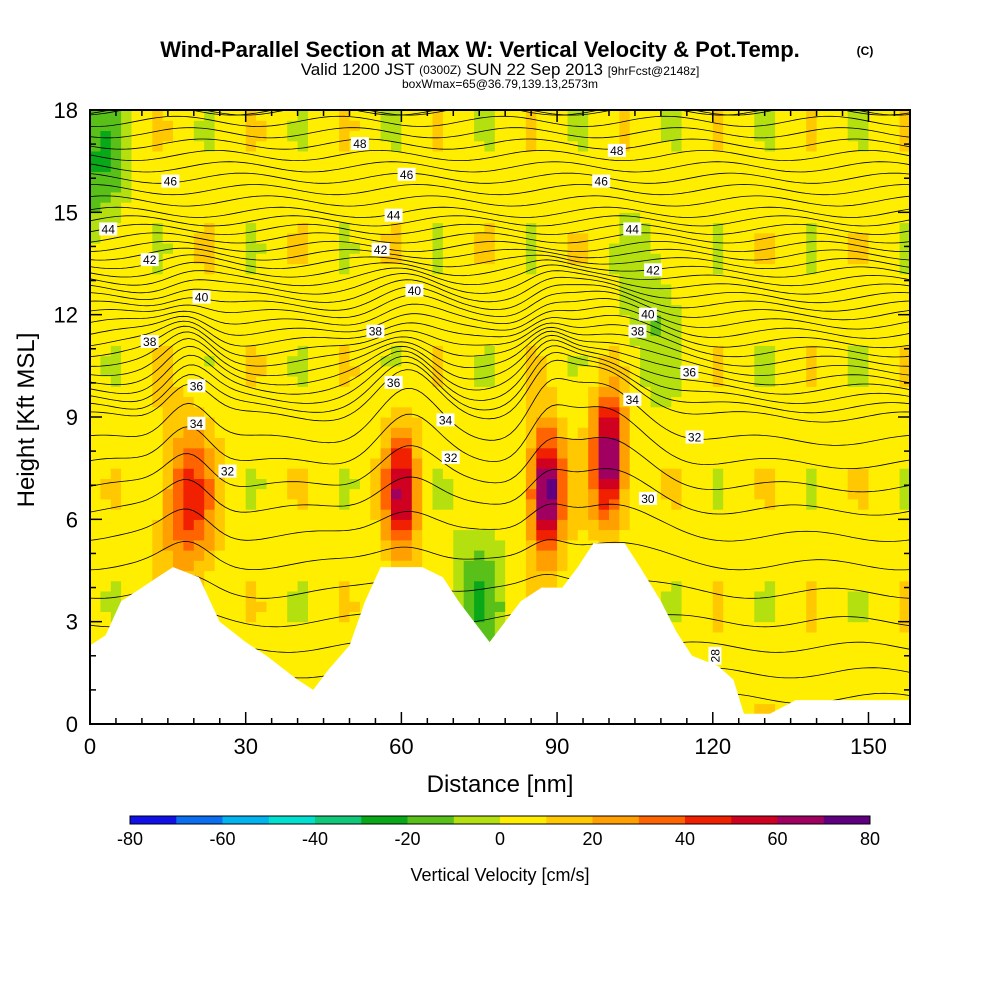  What do you see at coordinates (602, 182) in the screenshot?
I see `contour-label-text: 46` at bounding box center [602, 182].